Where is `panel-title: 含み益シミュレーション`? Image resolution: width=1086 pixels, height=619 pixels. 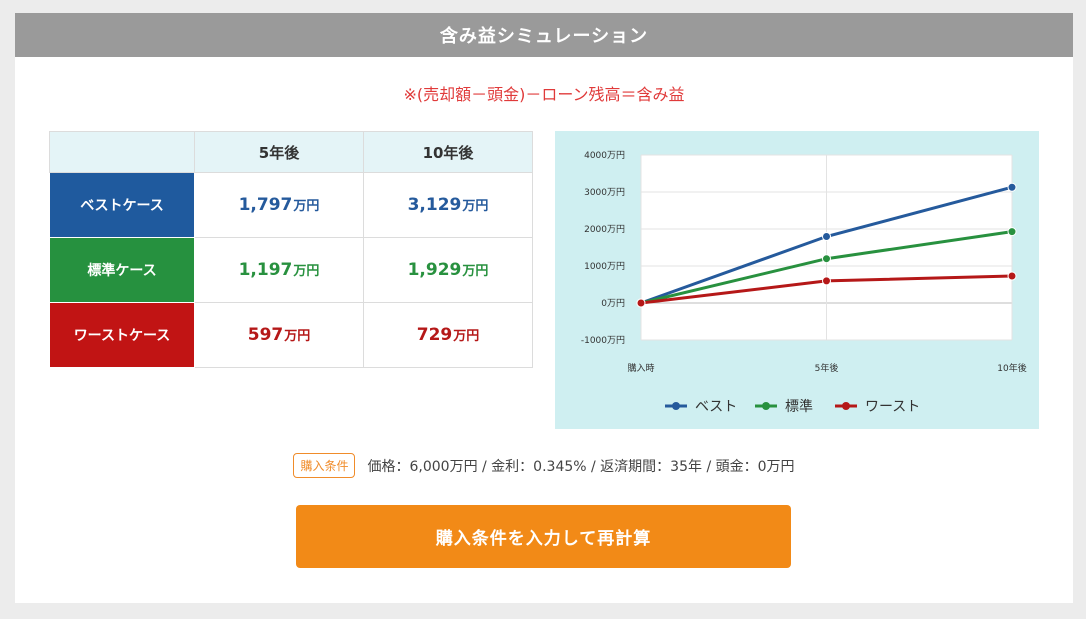
panel-title: 含み益シミュレーション is located at coordinates (544, 35).